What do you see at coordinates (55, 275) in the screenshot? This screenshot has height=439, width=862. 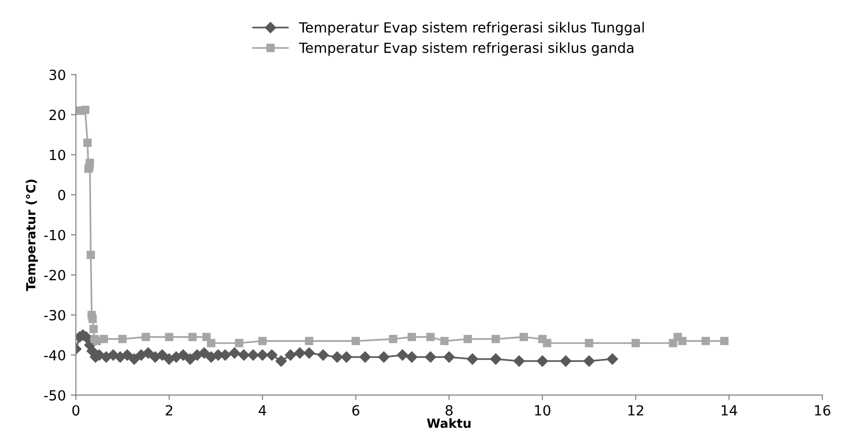 I see `y-tick-label: -20` at bounding box center [55, 275].